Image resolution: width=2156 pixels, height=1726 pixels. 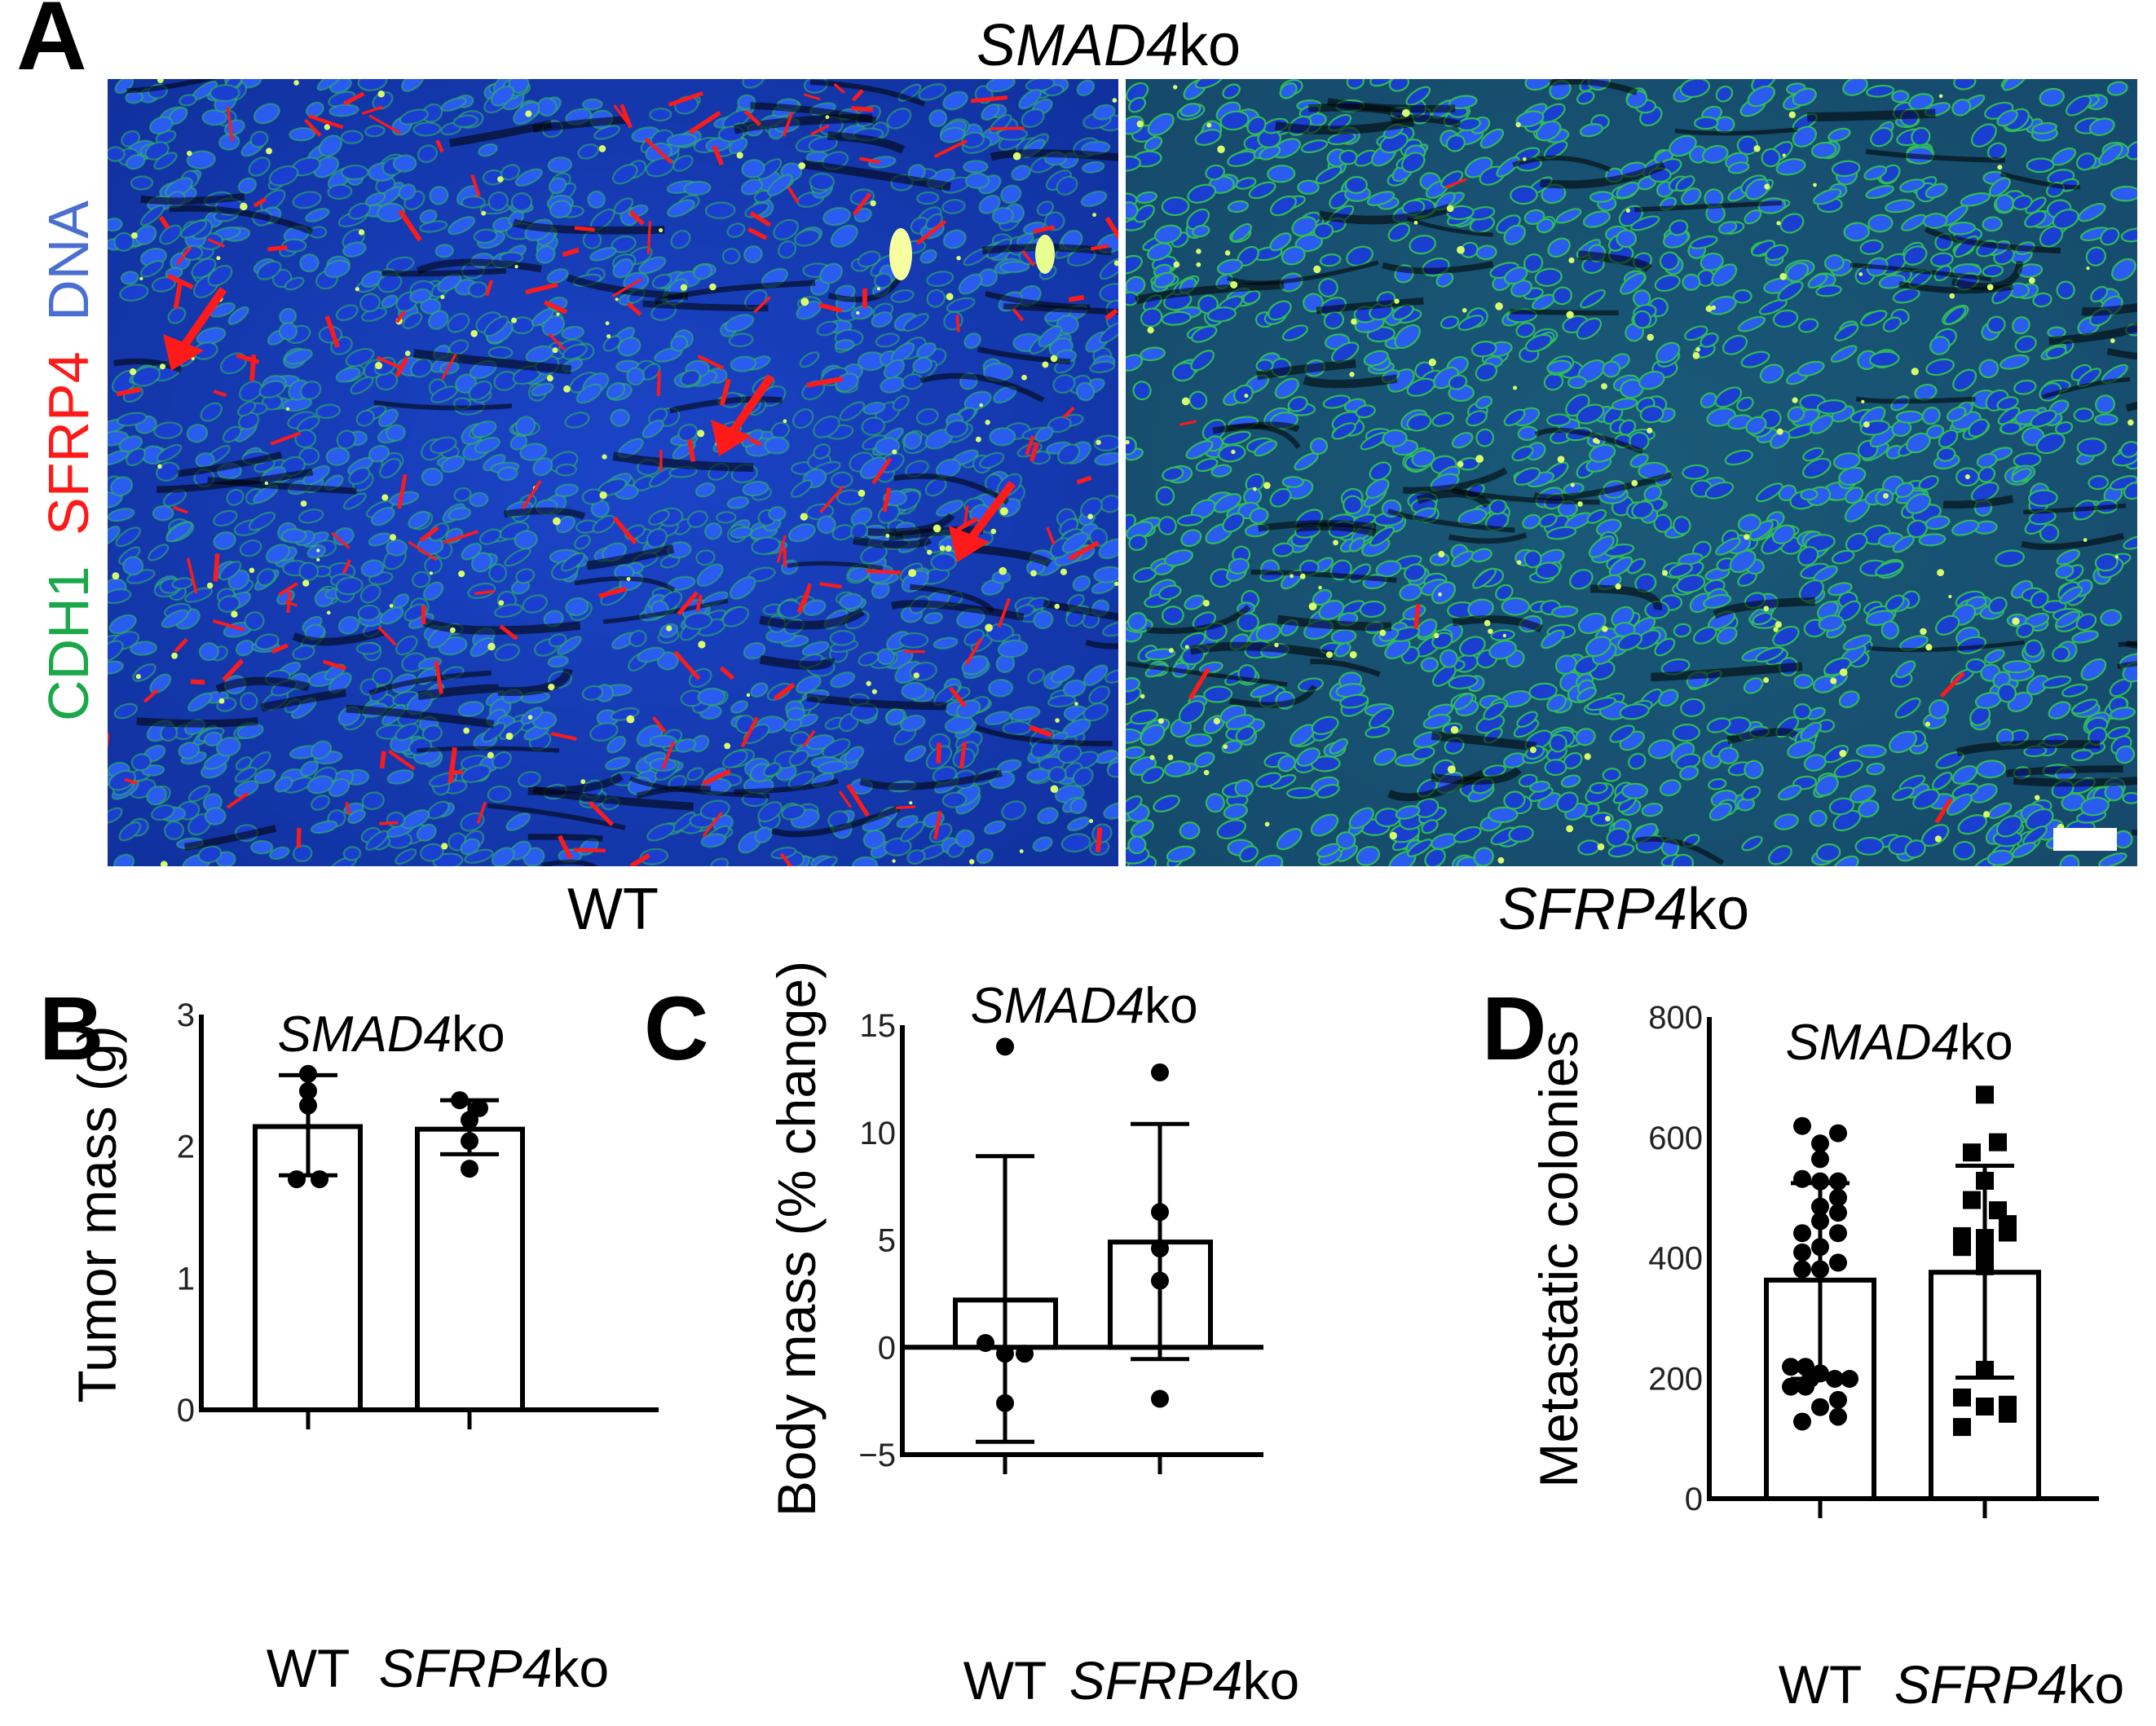 What do you see at coordinates (877, 1455) in the screenshot?
I see `y-tick-label: −5` at bounding box center [877, 1455].